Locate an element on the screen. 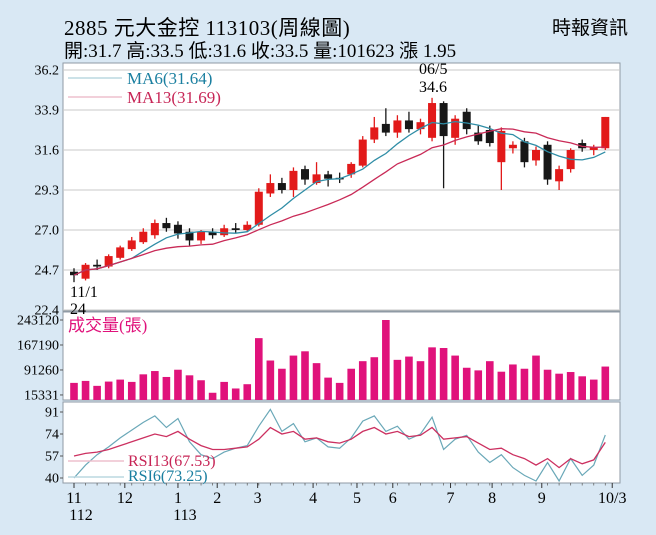  month-label: 9 is located at coordinates (542, 498).